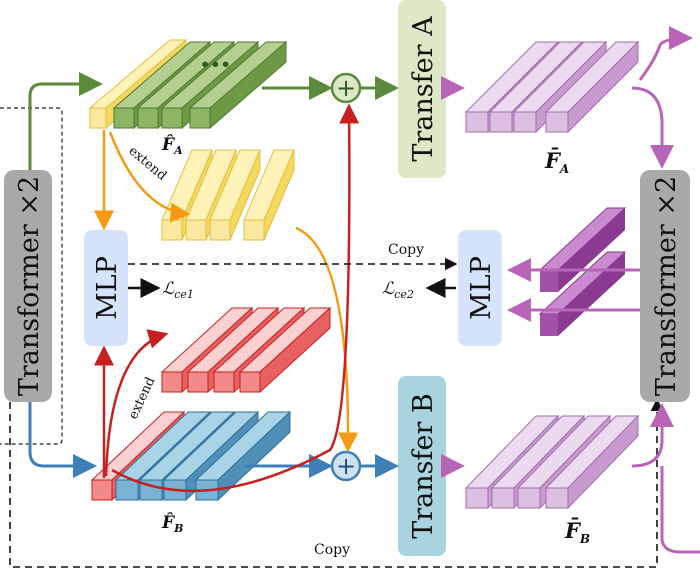 This screenshot has height=585, width=700. I want to click on mlp-left-block, so click(106, 288).